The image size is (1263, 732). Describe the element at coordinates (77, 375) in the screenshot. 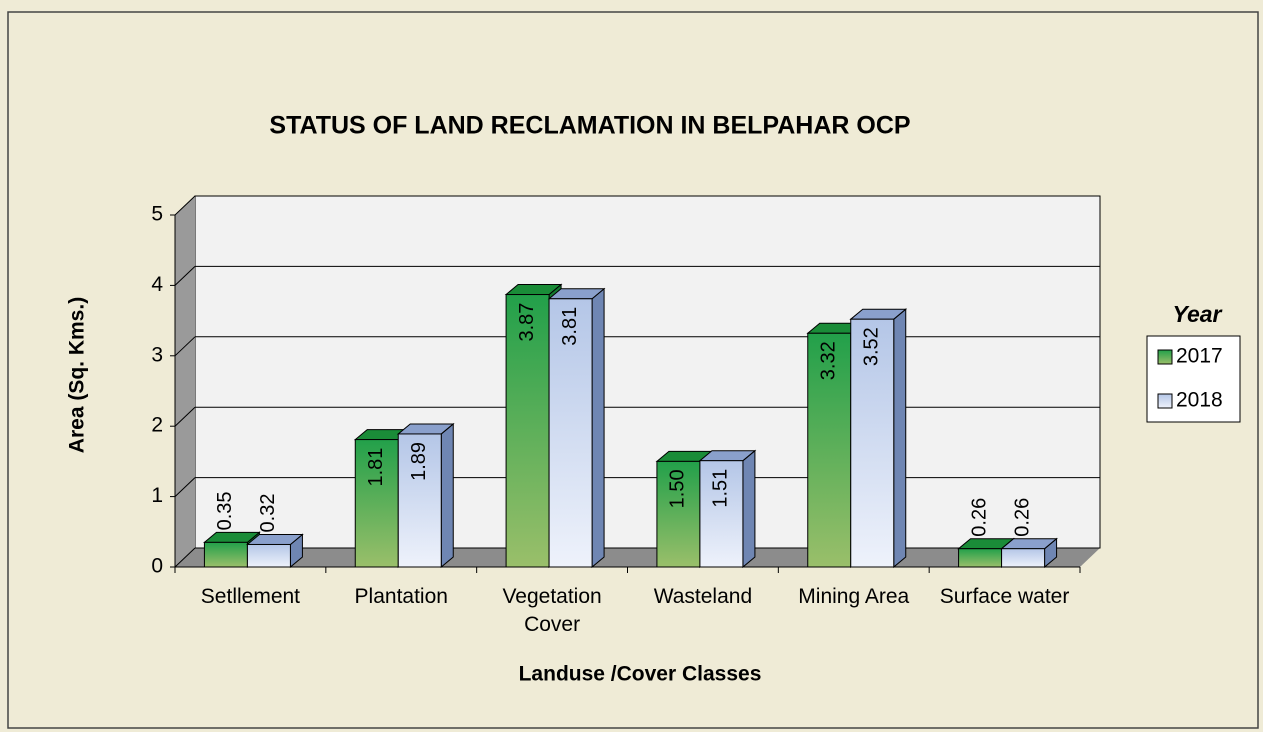

I see `y-axis-title: Area (Sq. Kms.)` at that location.